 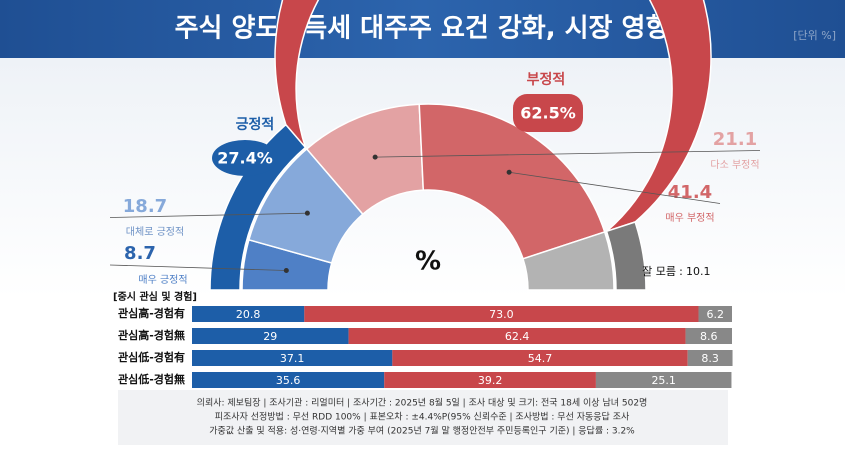 I want to click on bar-value: 39.2, so click(x=490, y=380).